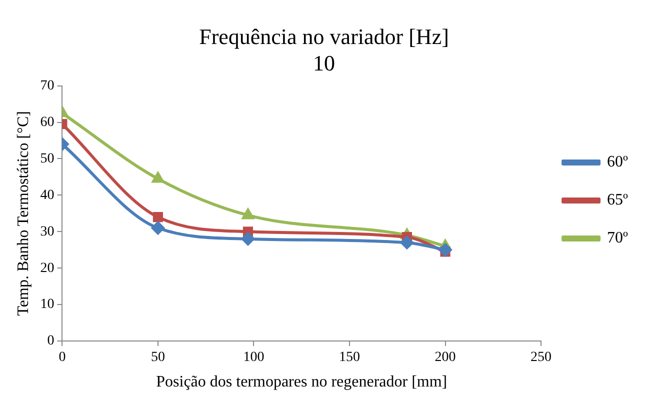 The image size is (648, 401). I want to click on x-tick-label: 0, so click(62, 358).